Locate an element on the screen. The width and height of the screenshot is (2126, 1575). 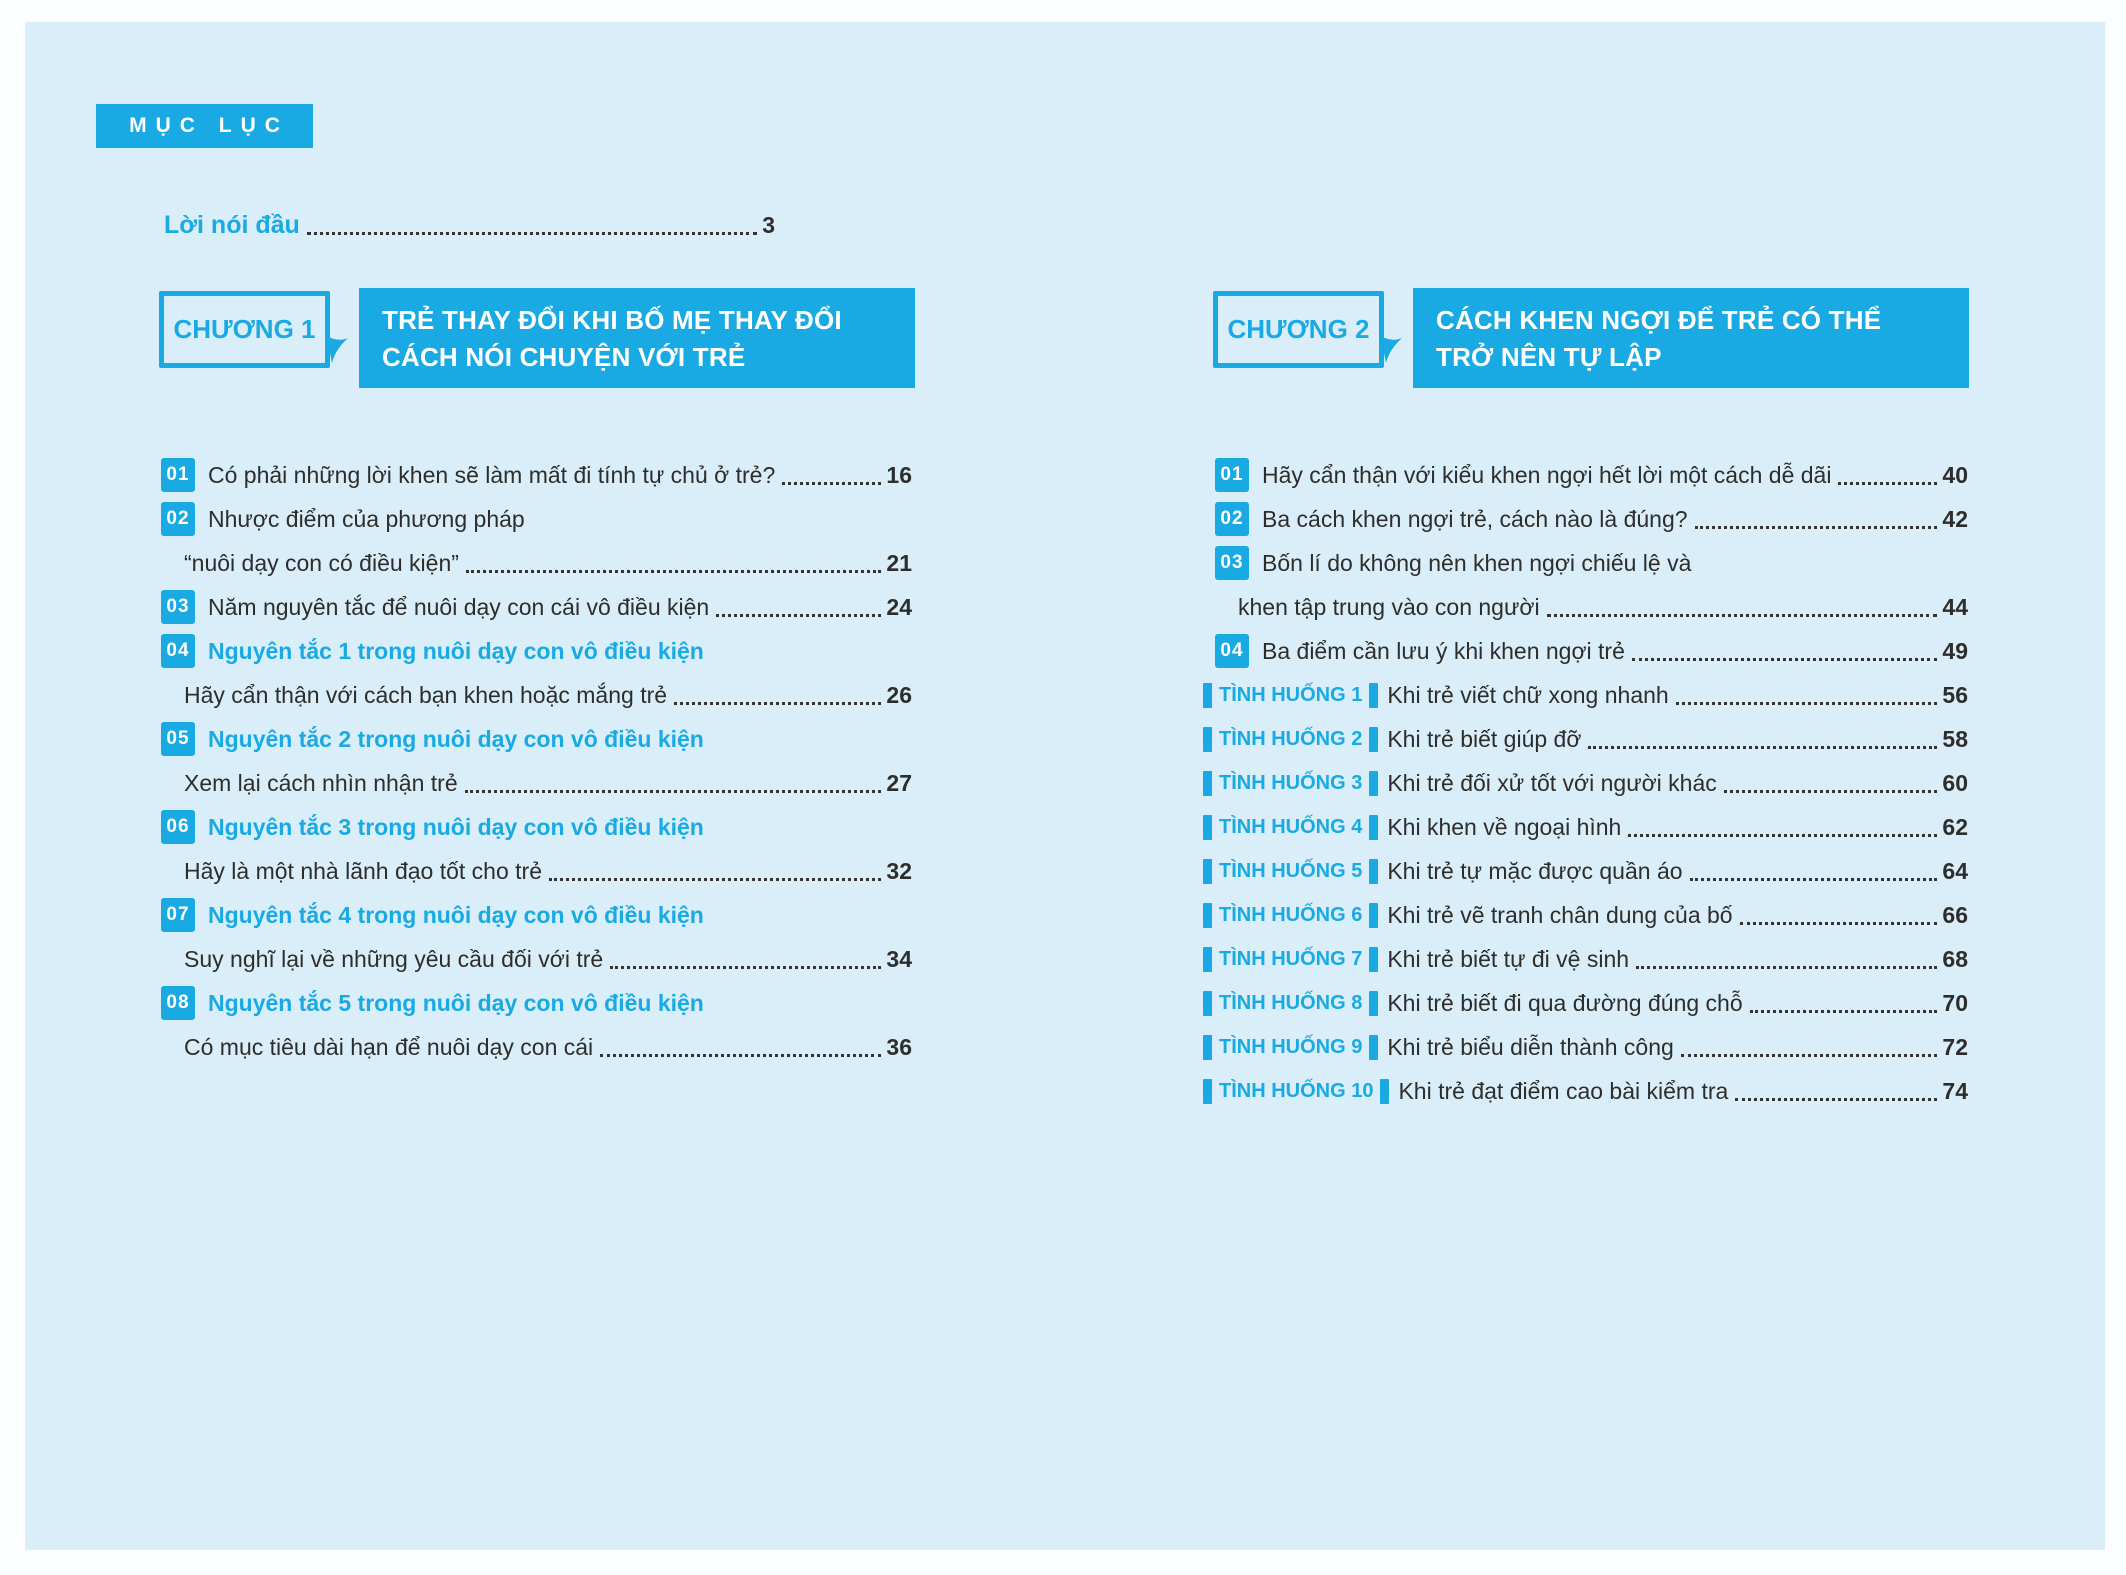
scenario-tag-label: TÌNH HUỐNG 9 is located at coordinates (1291, 1046).